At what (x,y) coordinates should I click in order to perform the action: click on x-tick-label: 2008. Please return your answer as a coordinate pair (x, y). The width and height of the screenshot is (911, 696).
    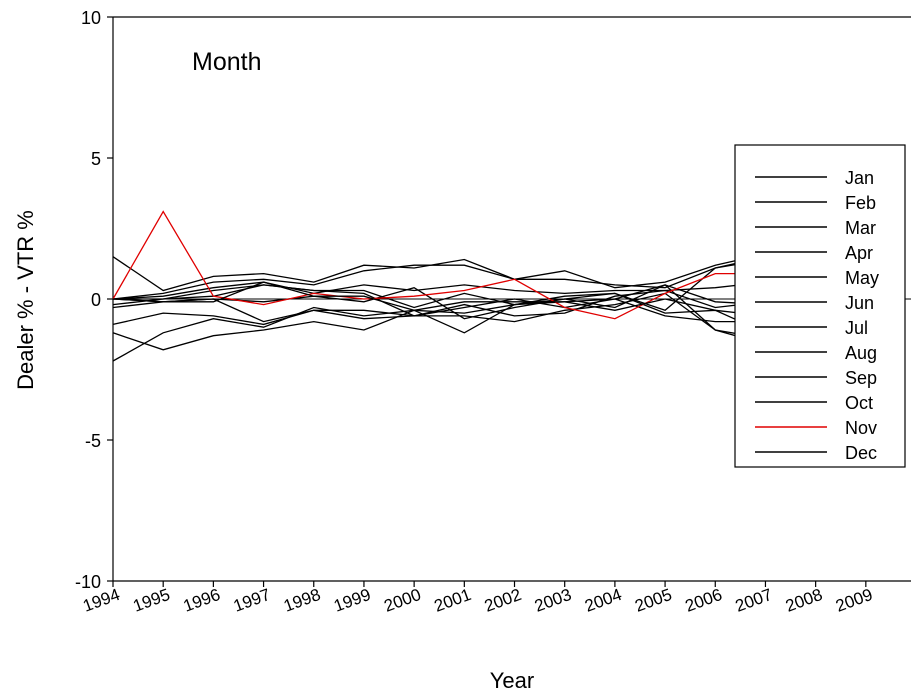
    Looking at the image, I should click on (804, 600).